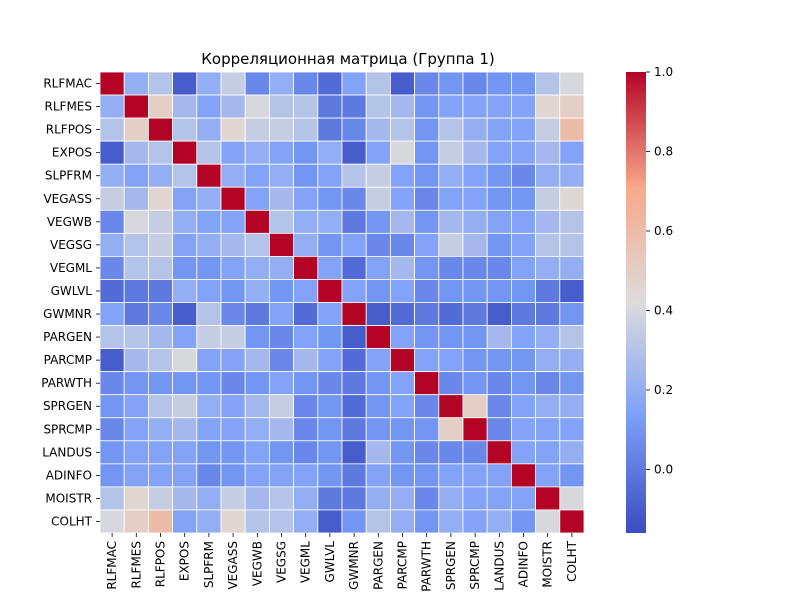 The height and width of the screenshot is (600, 800). Describe the element at coordinates (281, 498) in the screenshot. I see `heatmap-cell-moistr-vegsg` at that location.